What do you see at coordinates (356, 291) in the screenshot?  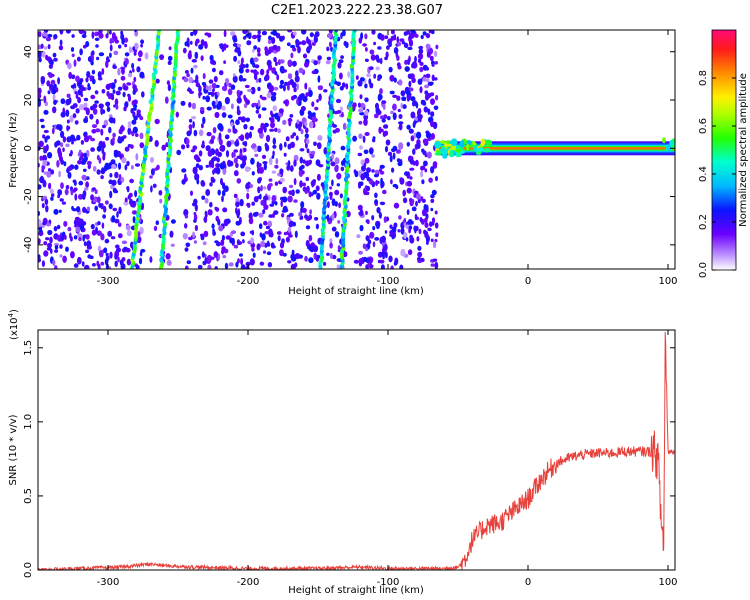 I see `spectrogram-x-label: Height of straight line (km)` at bounding box center [356, 291].